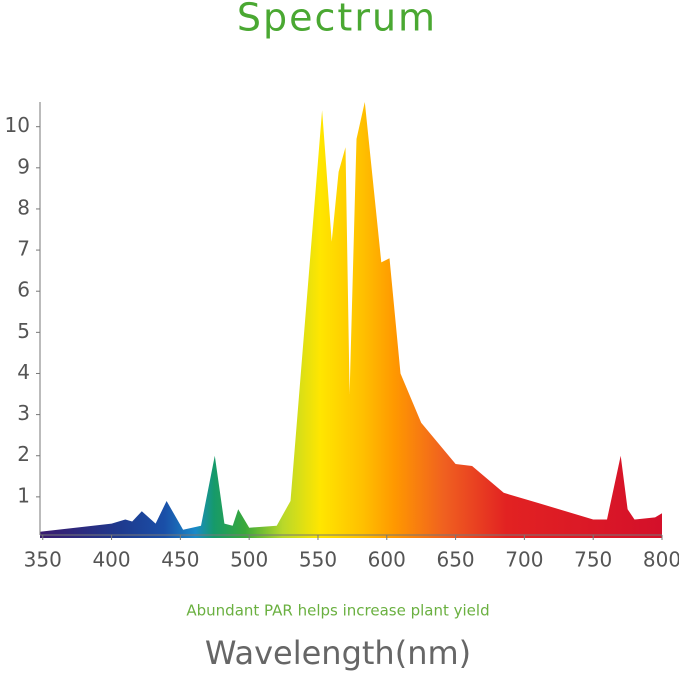  What do you see at coordinates (387, 560) in the screenshot?
I see `x-tick-label: 600` at bounding box center [387, 560].